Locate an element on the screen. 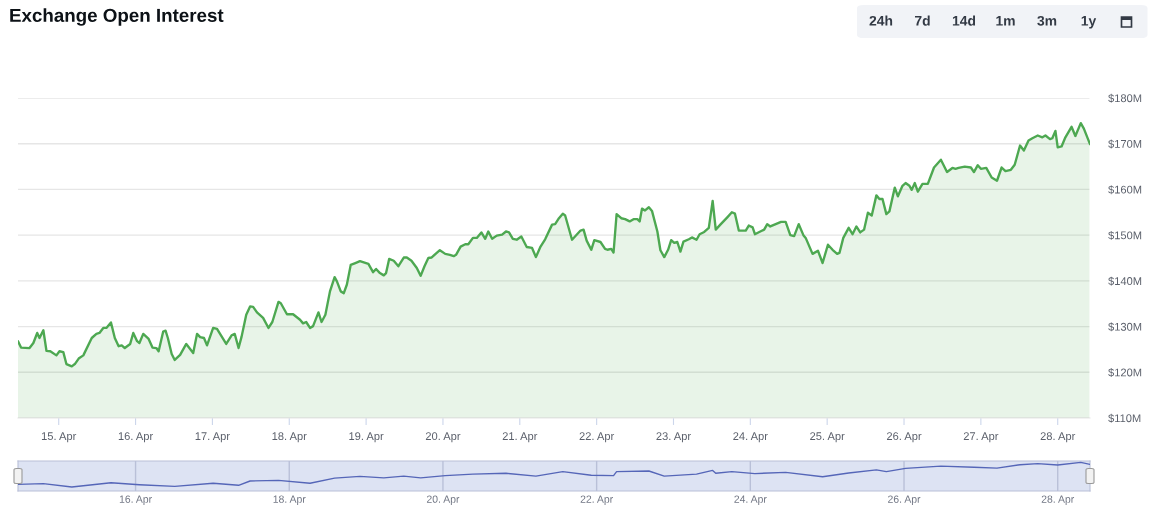  chart-title: Exchange Open Interest is located at coordinates (117, 17).